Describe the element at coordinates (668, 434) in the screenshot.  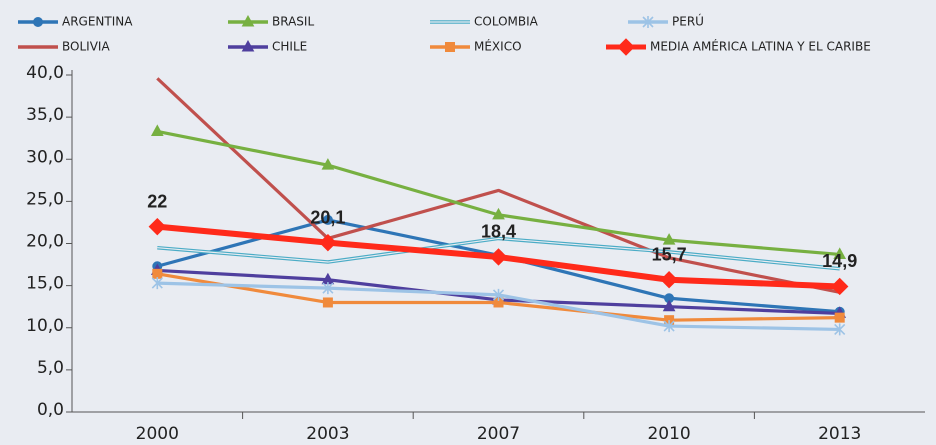
I see `x-tick-label: 2010` at that location.